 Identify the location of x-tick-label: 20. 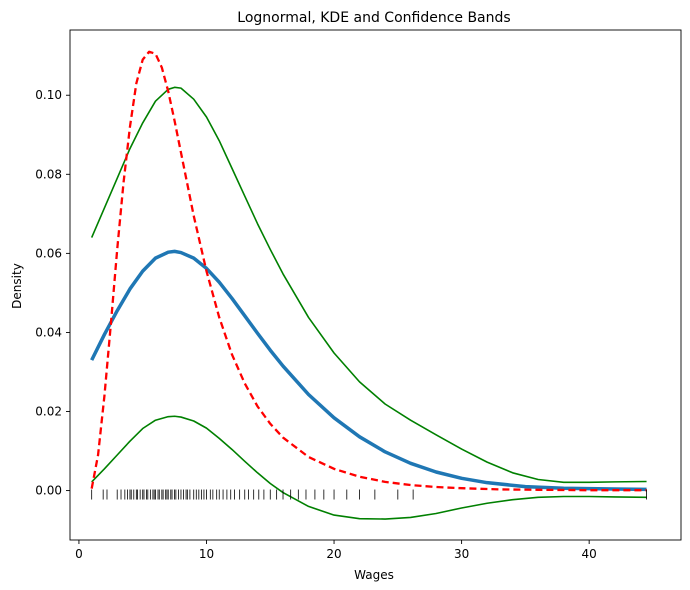
(333, 554).